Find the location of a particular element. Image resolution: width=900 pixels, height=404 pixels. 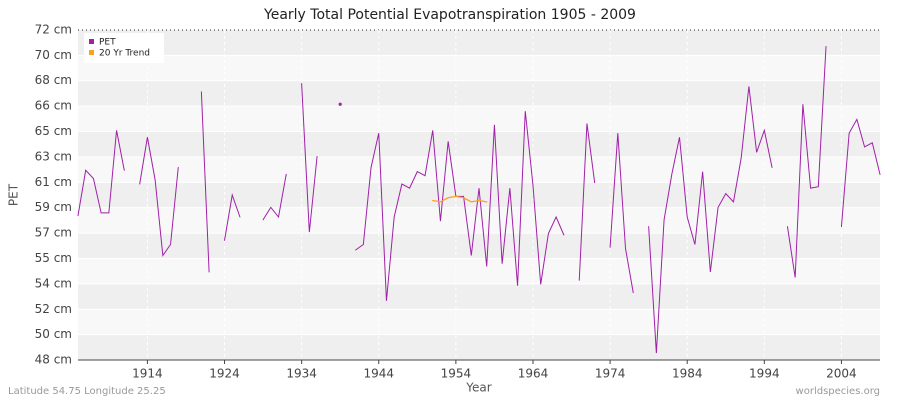

y-tick-label: 52 cm is located at coordinates (53, 309).